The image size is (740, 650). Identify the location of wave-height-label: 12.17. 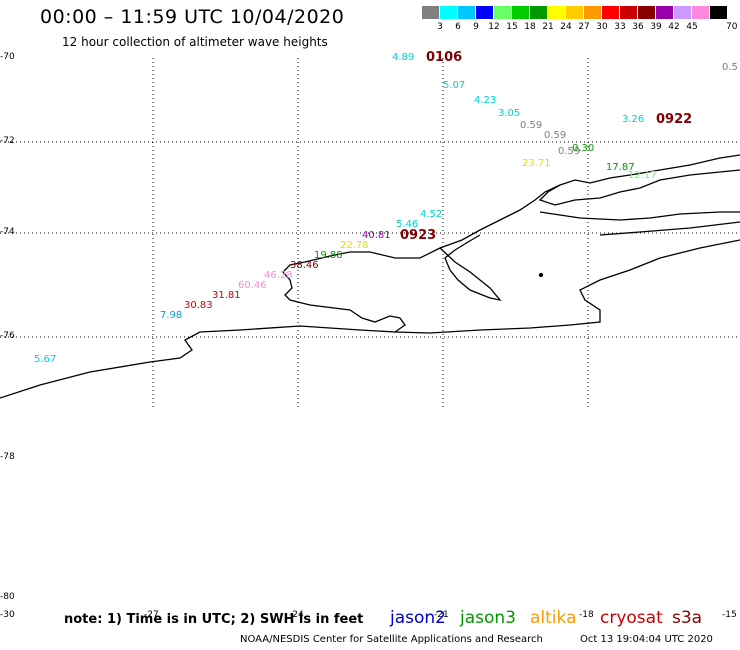
(642, 175).